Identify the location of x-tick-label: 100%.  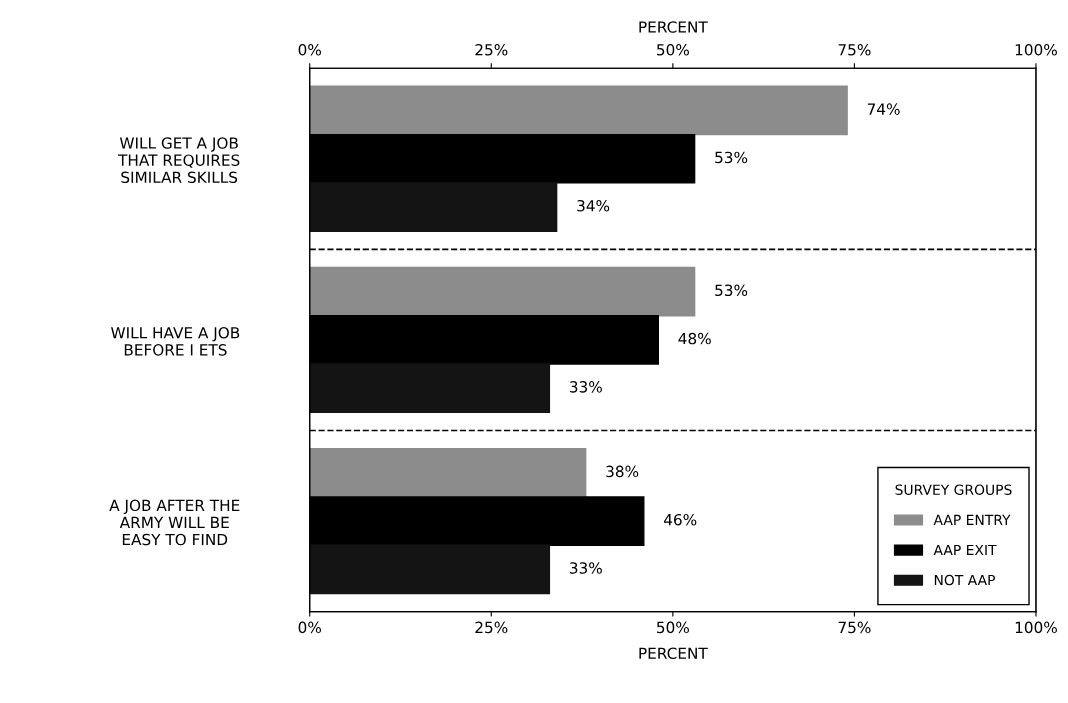
(1036, 627).